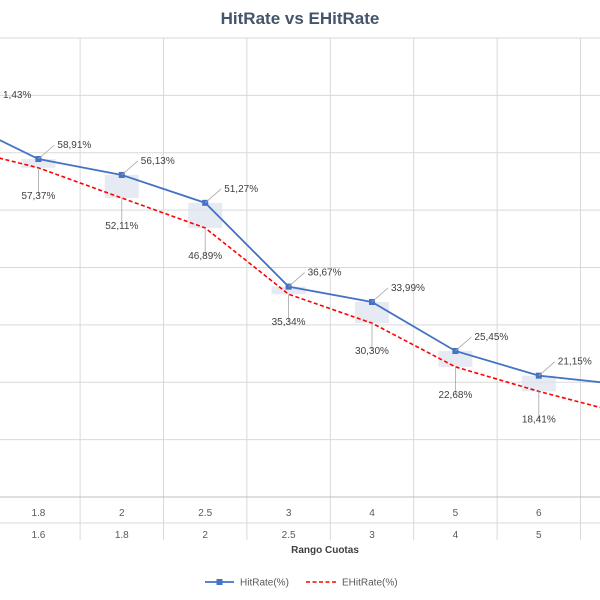 This screenshot has width=600, height=600. I want to click on data-label: 57,37%, so click(38, 196).